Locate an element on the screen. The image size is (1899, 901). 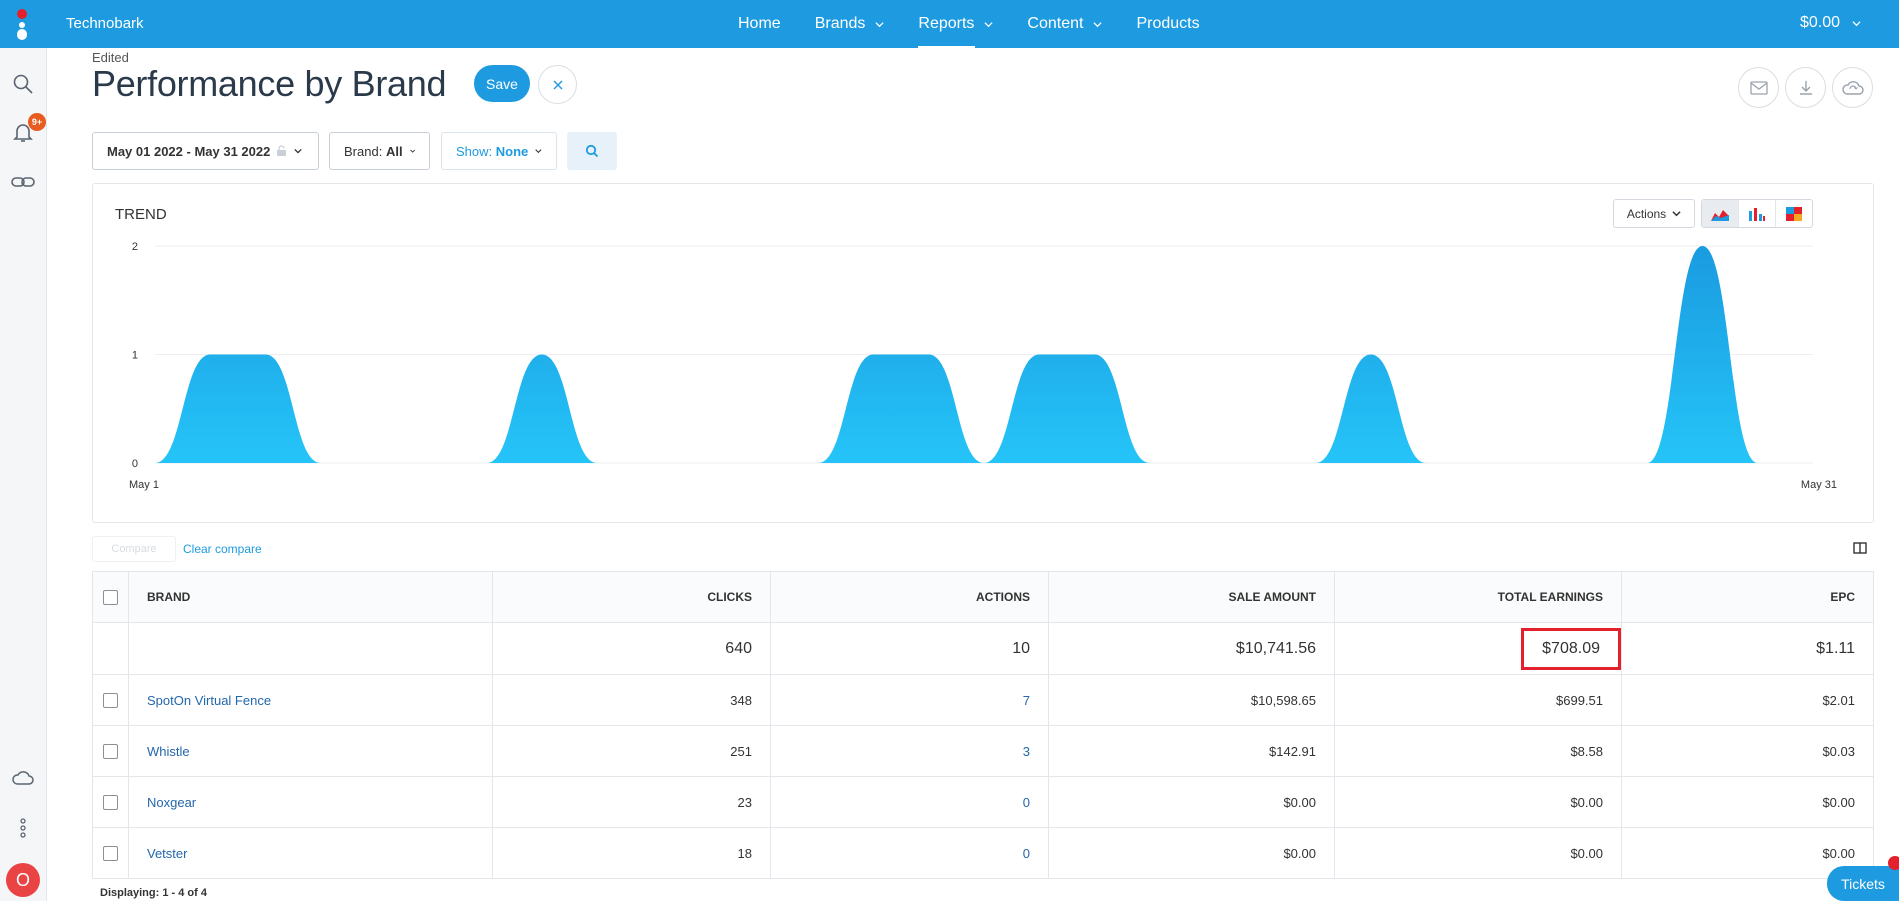
brand-link: Noxgear is located at coordinates (310, 802).